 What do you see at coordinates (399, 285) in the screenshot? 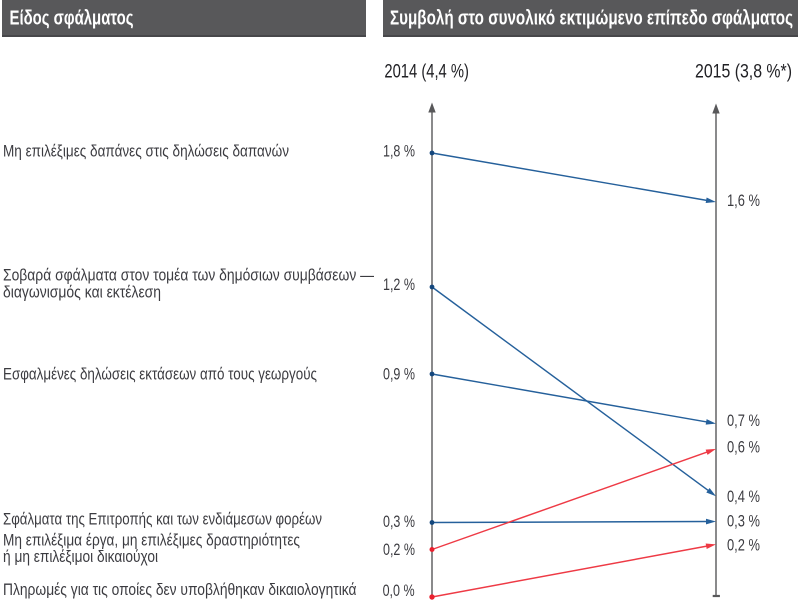
I see `svg-text: 1,2 %` at bounding box center [399, 285].